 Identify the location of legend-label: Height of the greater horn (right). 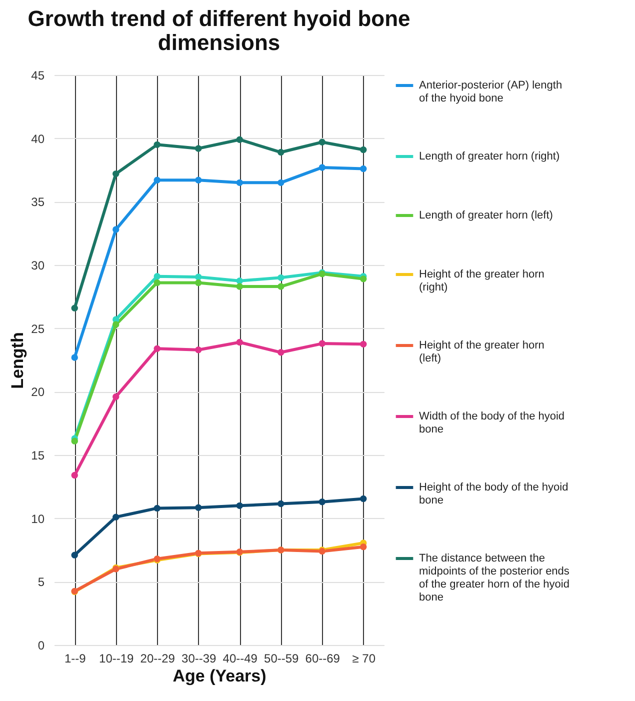
(481, 281).